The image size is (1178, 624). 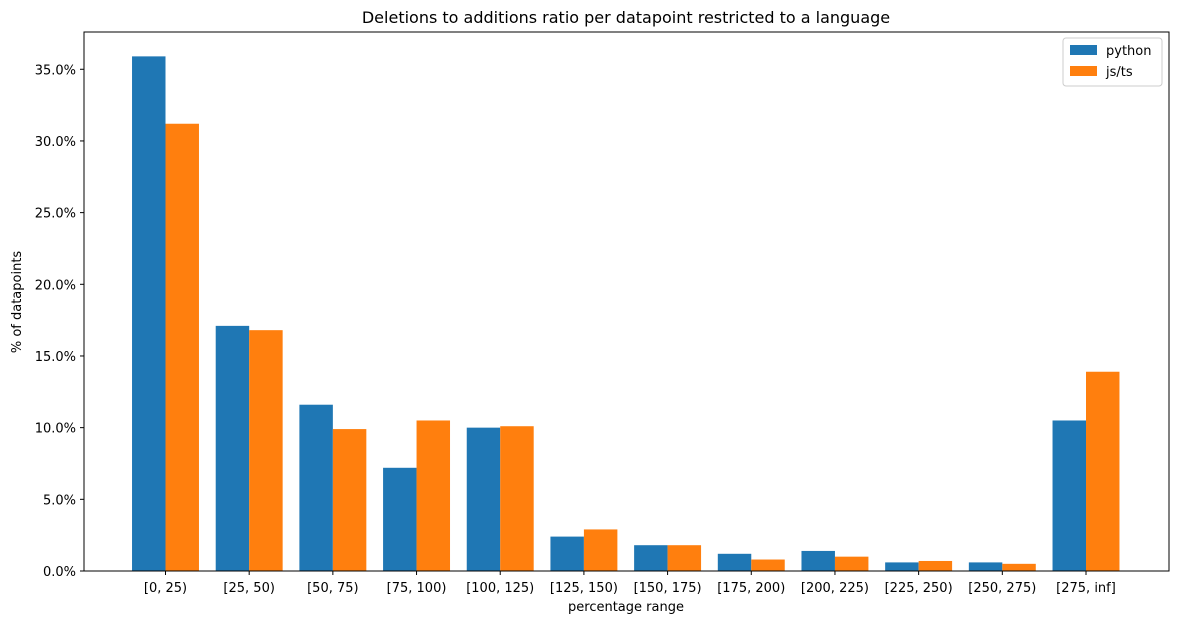 What do you see at coordinates (417, 588) in the screenshot?
I see `x-tick-label: [75, 100)` at bounding box center [417, 588].